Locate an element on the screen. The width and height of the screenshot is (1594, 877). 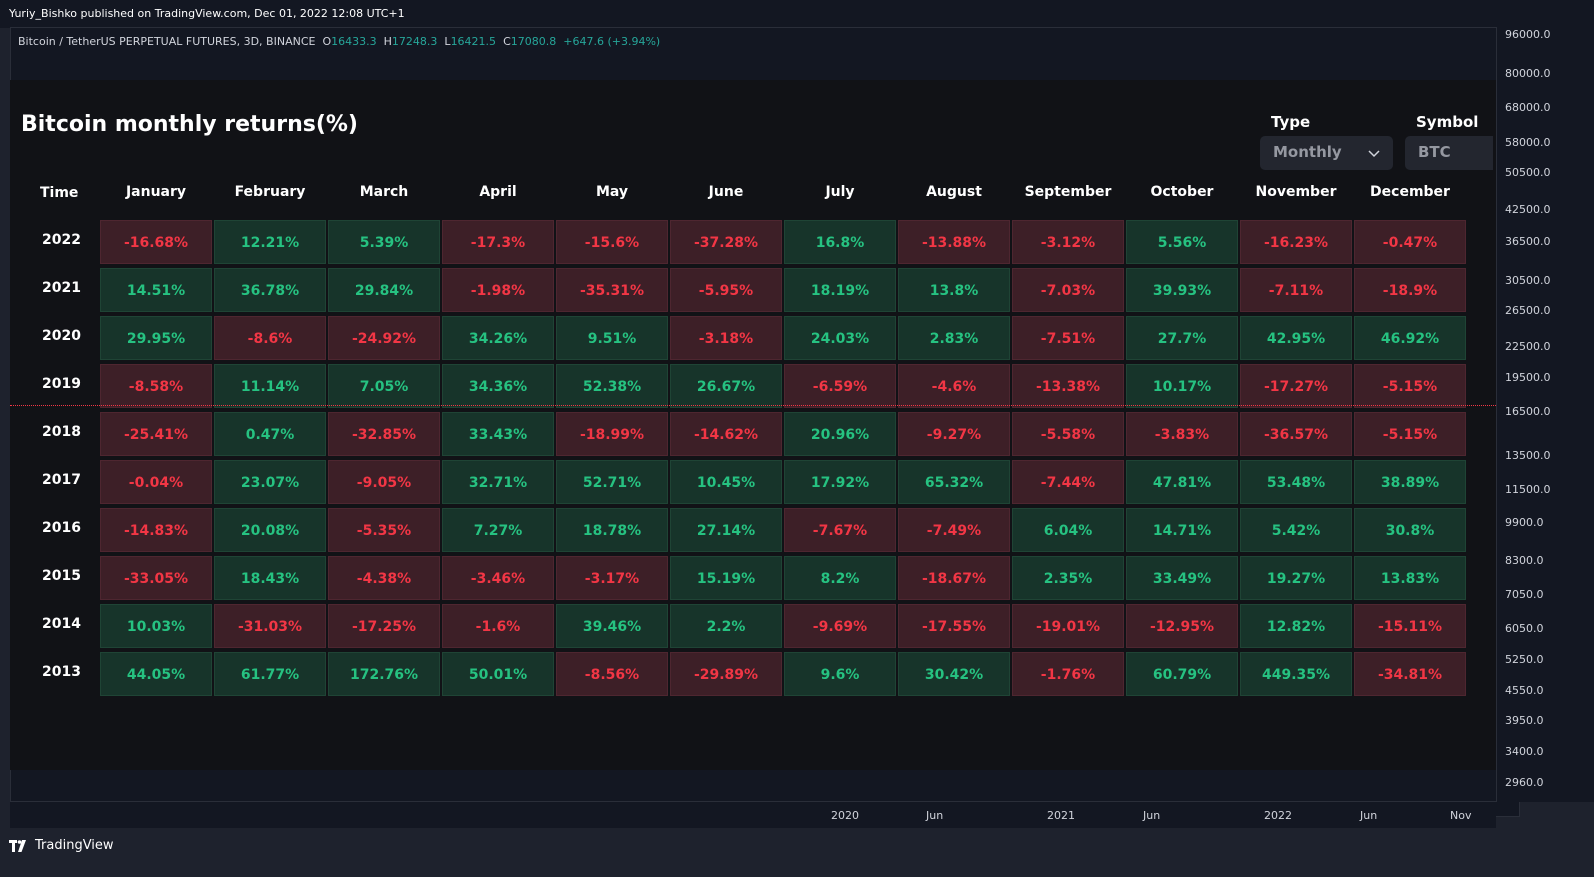
price-axis-label: 96000.0 is located at coordinates (1528, 34).